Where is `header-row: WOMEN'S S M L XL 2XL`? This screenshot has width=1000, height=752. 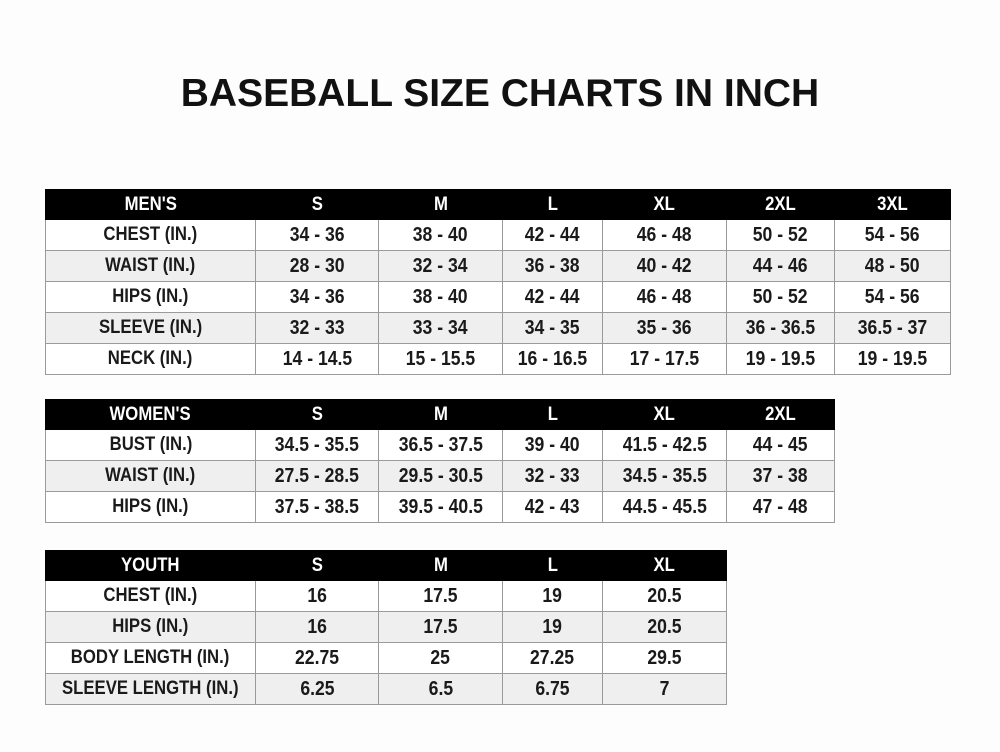
header-row: WOMEN'S S M L XL 2XL is located at coordinates (440, 414).